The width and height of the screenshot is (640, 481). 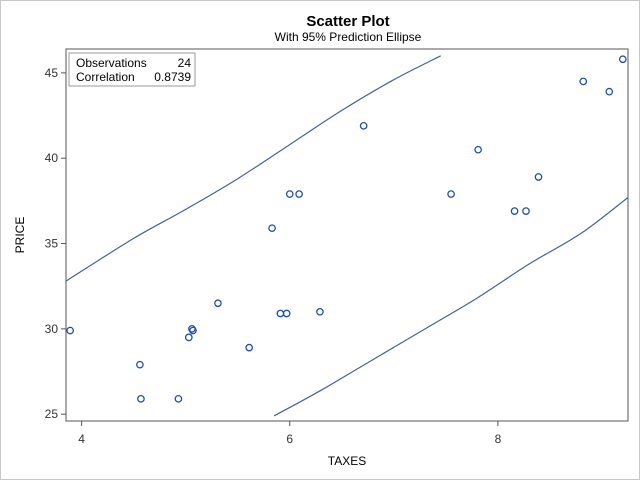 What do you see at coordinates (52, 158) in the screenshot?
I see `y-tick-label: 40` at bounding box center [52, 158].